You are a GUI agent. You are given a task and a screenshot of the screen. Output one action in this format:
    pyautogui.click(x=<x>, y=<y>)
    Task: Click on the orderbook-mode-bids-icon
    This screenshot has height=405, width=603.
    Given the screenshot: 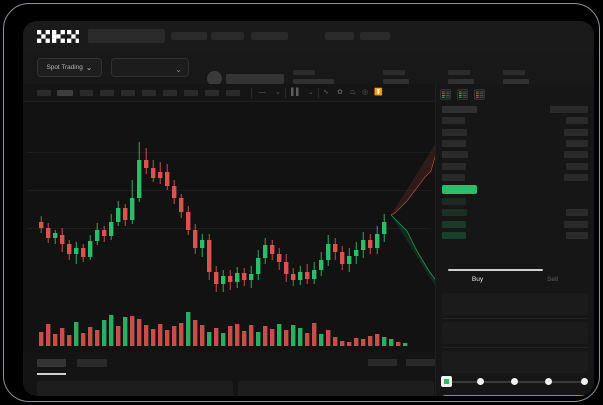 What is the action you would take?
    pyautogui.click(x=462, y=94)
    